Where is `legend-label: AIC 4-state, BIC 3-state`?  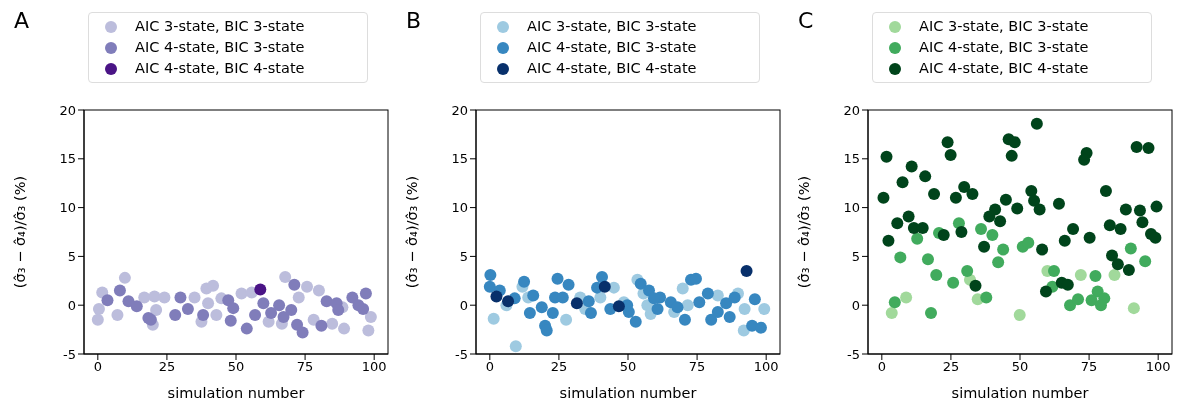 legend-label: AIC 4-state, BIC 3-state is located at coordinates (220, 47).